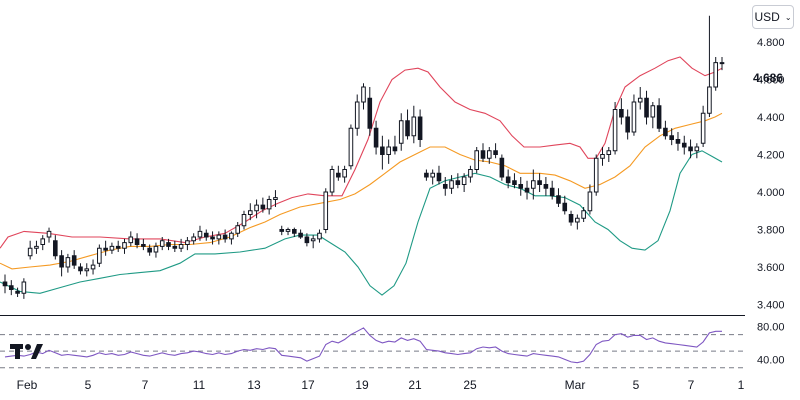  Describe the element at coordinates (771, 43) in the screenshot. I see `price-tick-label: 4.800` at that location.